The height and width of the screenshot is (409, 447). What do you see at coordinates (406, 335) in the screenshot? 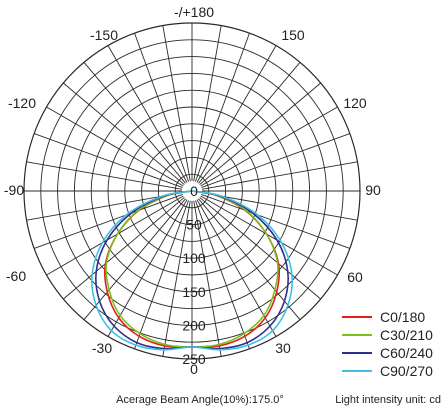
I see `legend-label: C30/210` at bounding box center [406, 335].